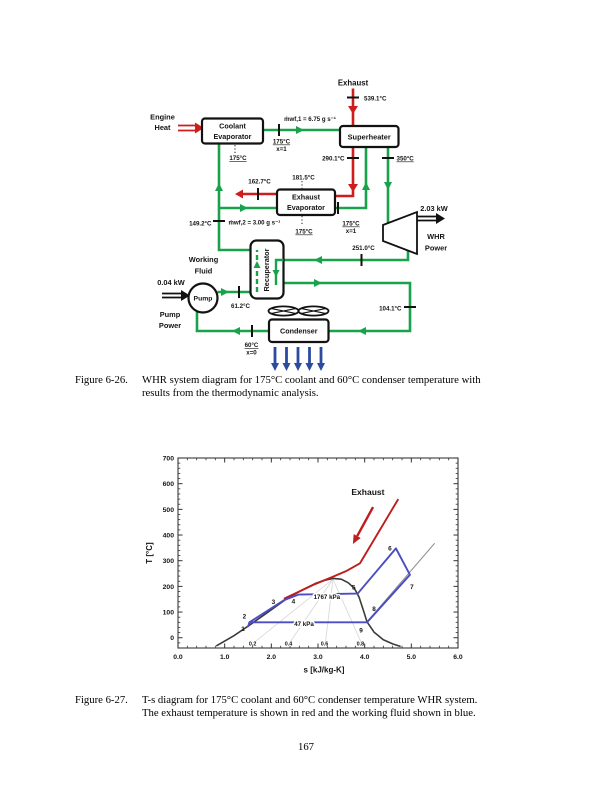 This screenshot has width=612, height=792. Describe the element at coordinates (259, 182) in the screenshot. I see `temp-exhaust-out: 162.7°C` at that location.